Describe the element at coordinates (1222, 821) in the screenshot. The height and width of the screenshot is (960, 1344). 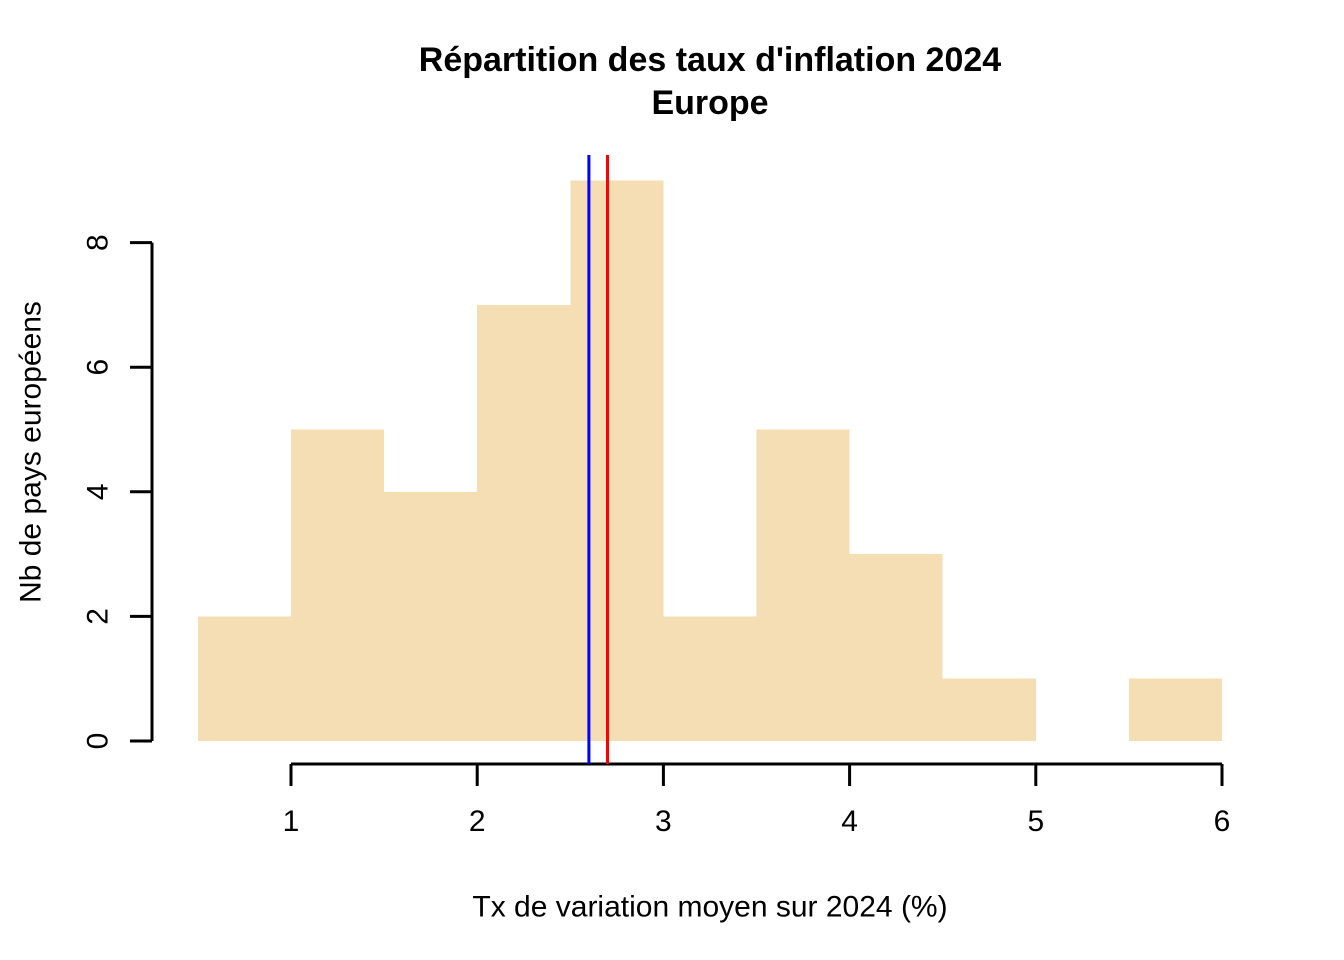
I see `x-tick-label: 6` at that location.